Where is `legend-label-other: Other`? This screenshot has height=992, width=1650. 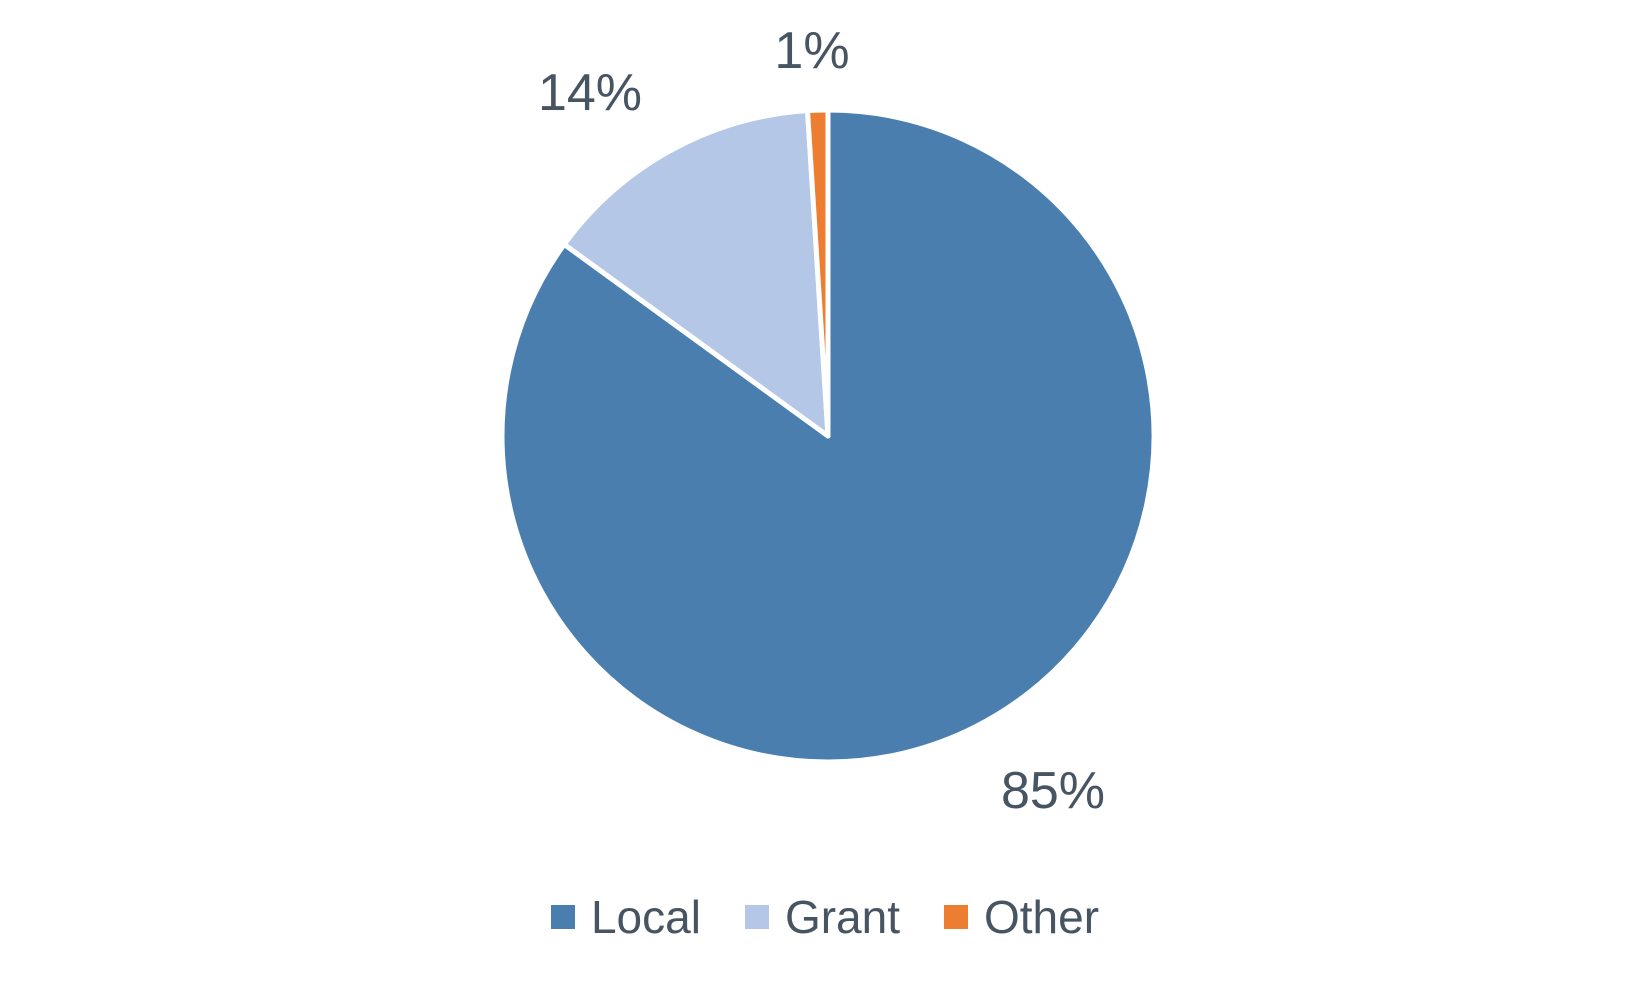
legend-label-other: Other is located at coordinates (1041, 917).